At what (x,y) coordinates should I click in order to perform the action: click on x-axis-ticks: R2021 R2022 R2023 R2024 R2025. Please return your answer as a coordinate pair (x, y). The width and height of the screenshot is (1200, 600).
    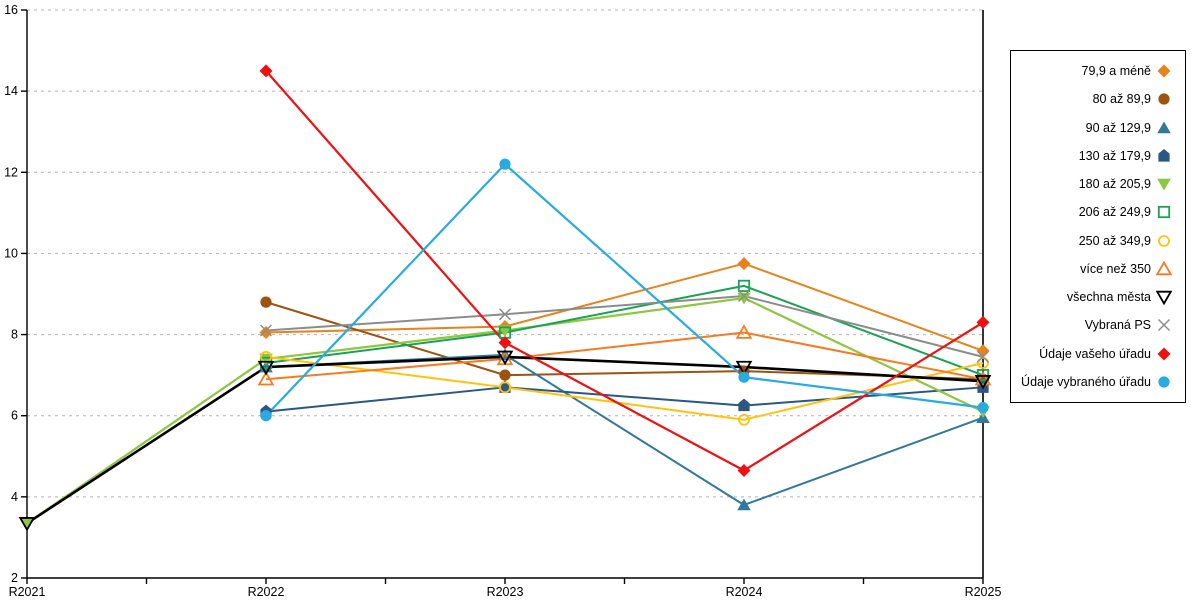
    Looking at the image, I should click on (505, 588).